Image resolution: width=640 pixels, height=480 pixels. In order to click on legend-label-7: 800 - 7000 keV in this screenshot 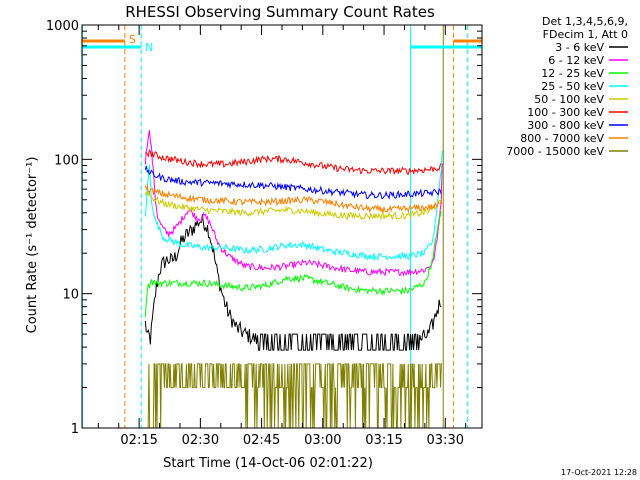, I will do `click(562, 138)`.